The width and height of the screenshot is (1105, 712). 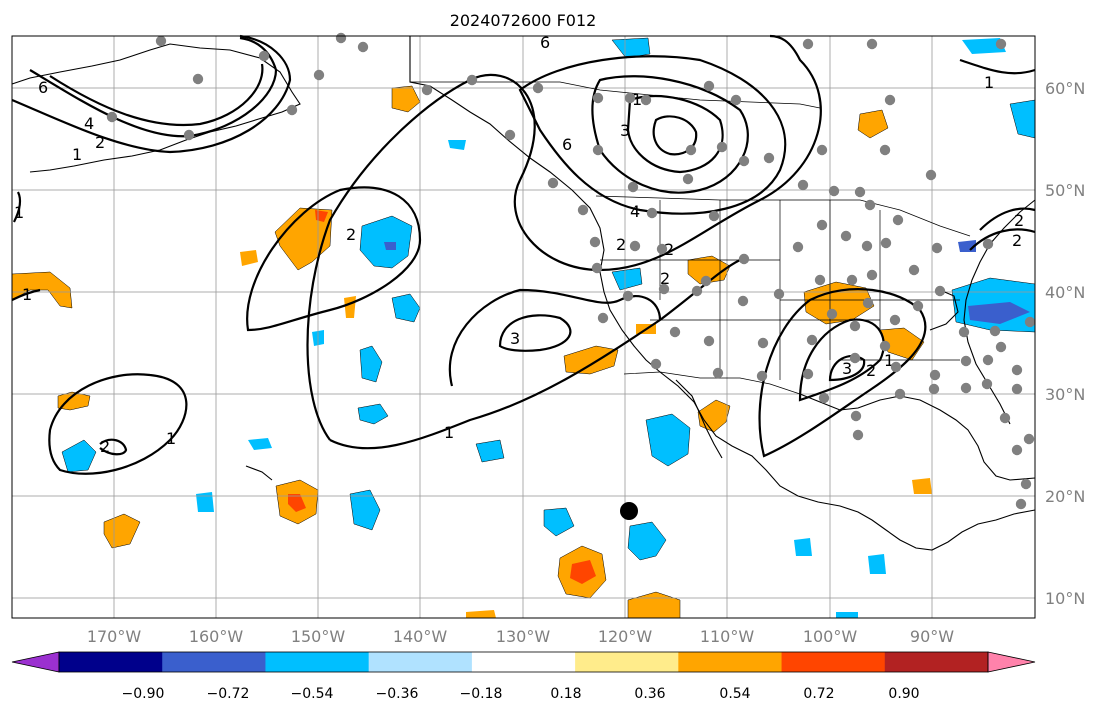 I want to click on lon-label: 110°W, so click(x=727, y=636).